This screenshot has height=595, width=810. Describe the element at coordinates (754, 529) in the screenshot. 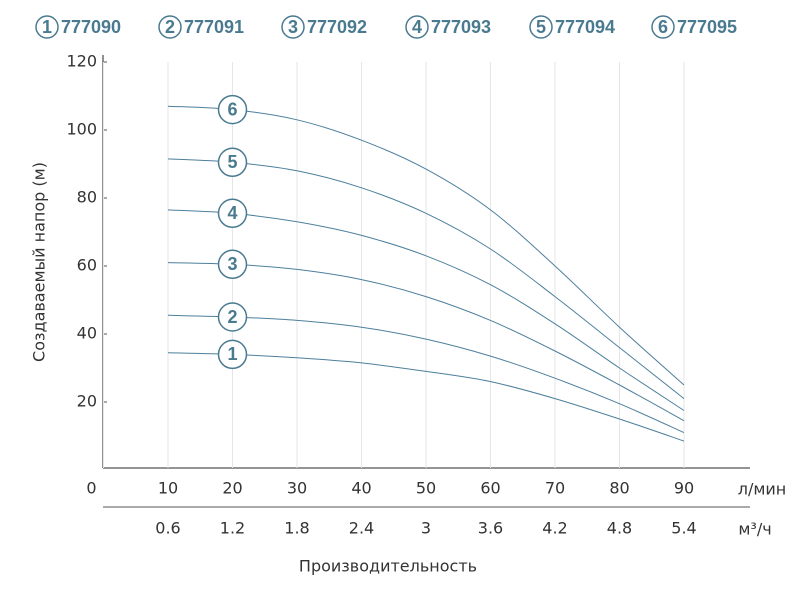

I see `x2-unit: м³/ч` at that location.